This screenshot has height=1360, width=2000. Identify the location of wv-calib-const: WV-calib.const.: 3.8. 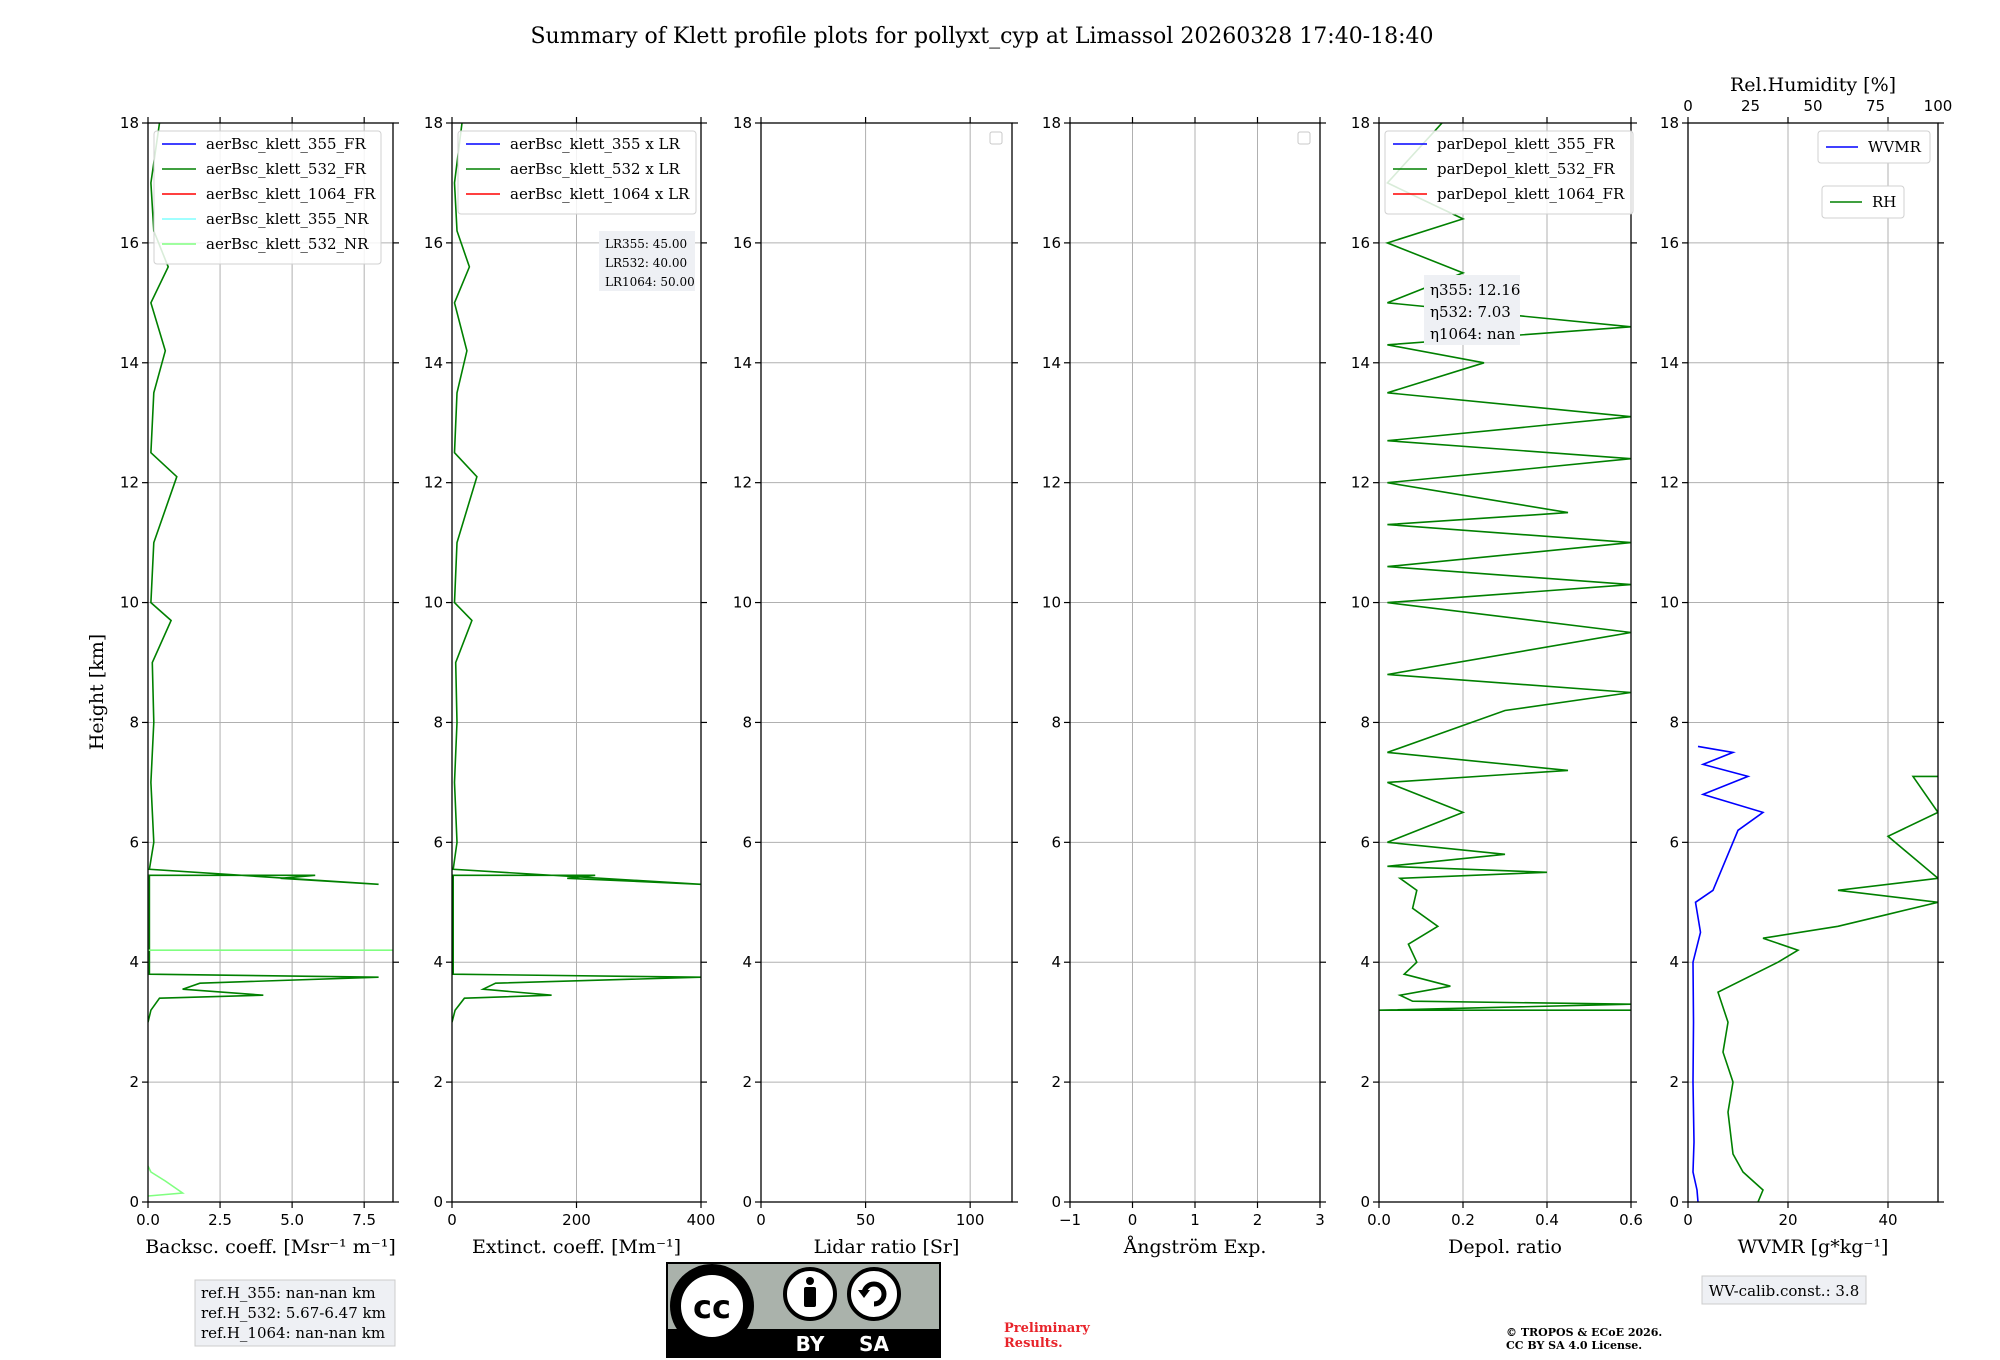
(1784, 1291).